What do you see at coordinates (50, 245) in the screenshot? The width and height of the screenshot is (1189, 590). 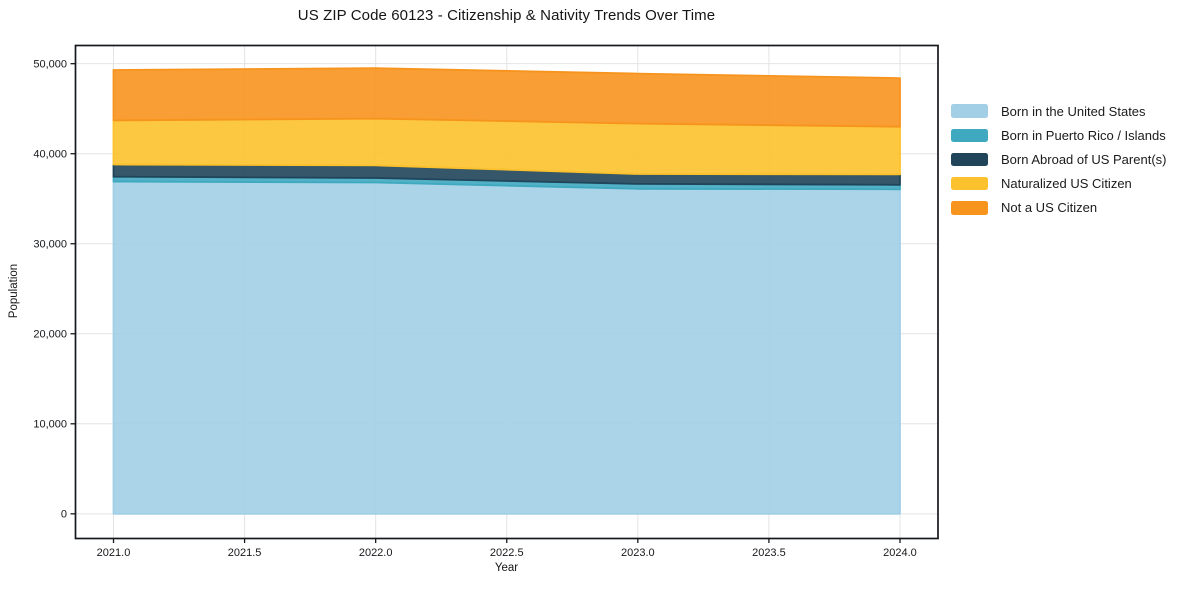 I see `y-tick-label: 30,000` at bounding box center [50, 245].